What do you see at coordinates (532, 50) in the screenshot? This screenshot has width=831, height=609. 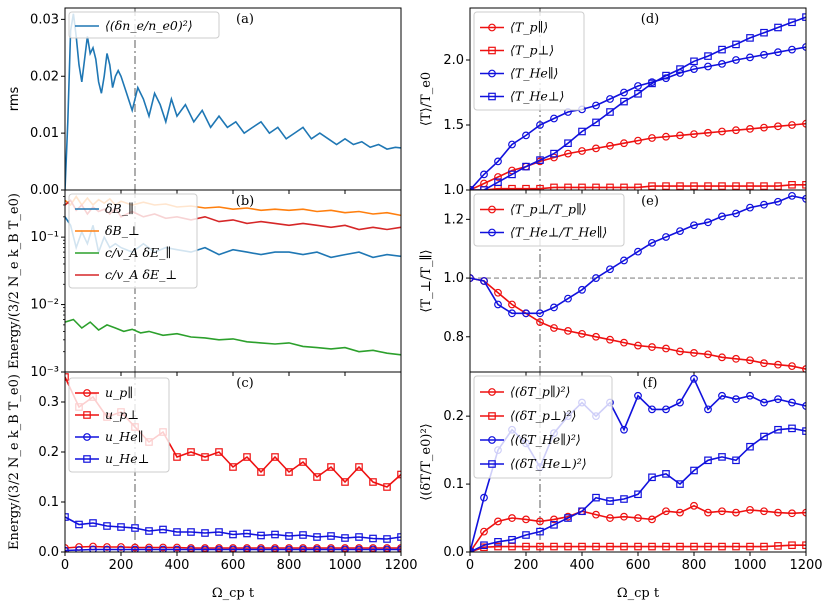 I see `legend-label: ⟨T_p⊥⟩` at bounding box center [532, 50].